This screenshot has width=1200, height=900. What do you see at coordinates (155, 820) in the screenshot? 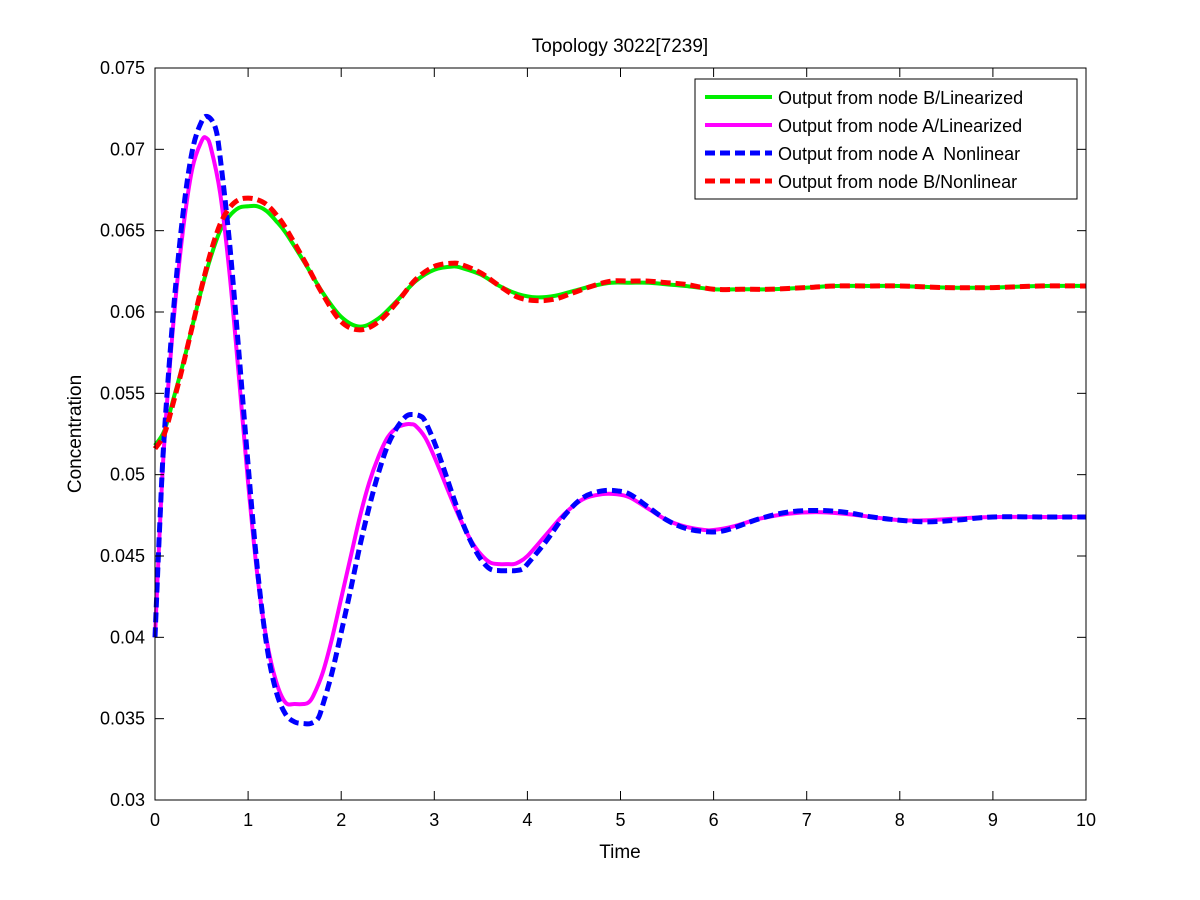
I see `x-tick-label: 0` at bounding box center [155, 820].